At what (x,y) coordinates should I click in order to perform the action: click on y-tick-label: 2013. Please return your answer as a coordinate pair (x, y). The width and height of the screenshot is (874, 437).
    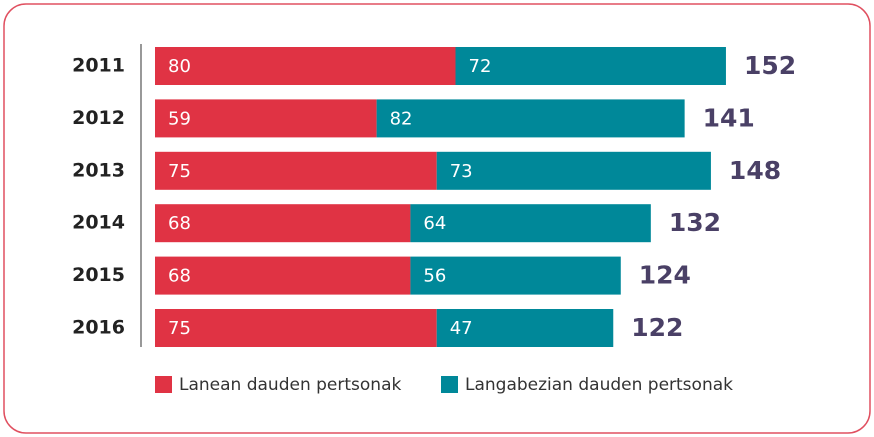
    Looking at the image, I should click on (98, 170).